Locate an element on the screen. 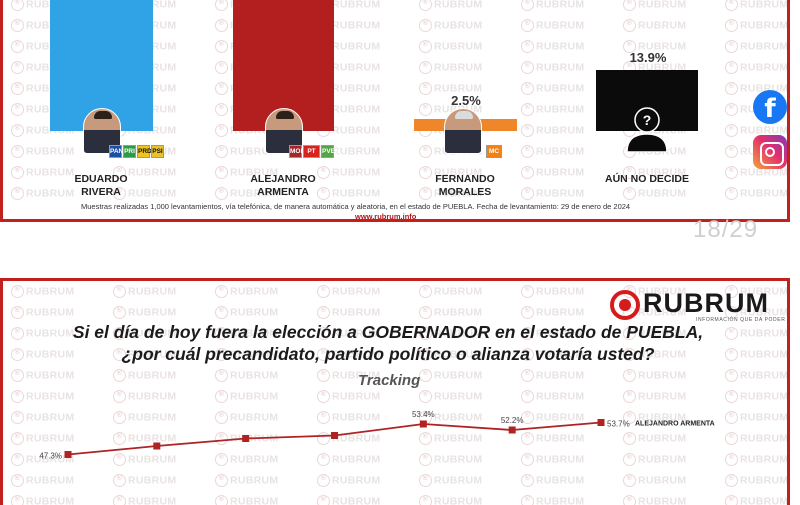 The height and width of the screenshot is (505, 800). candidate-name-aun-no-decide: AÚN NO DECIDE is located at coordinates (647, 179).